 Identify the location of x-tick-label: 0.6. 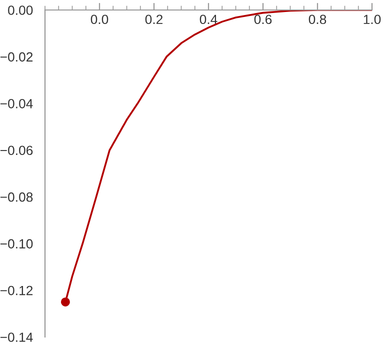
(263, 19).